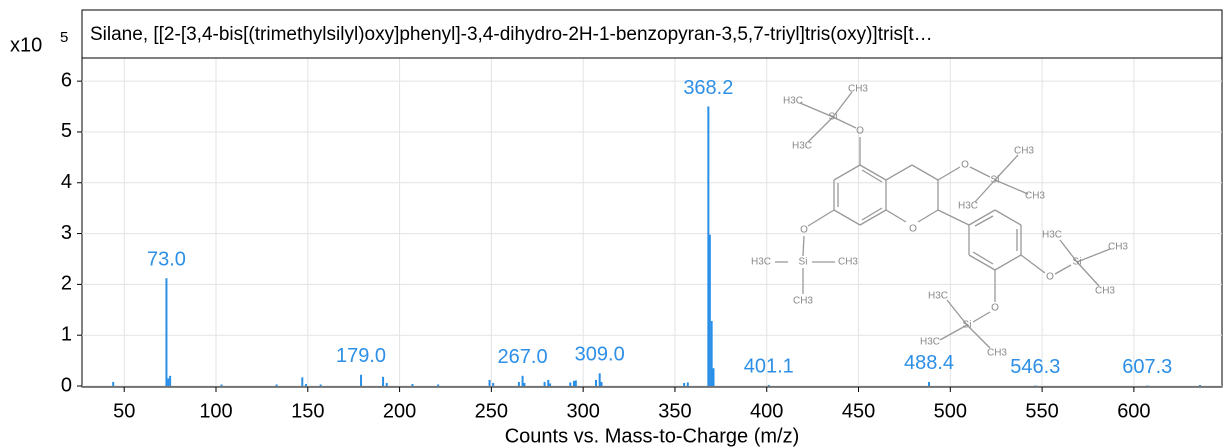 The width and height of the screenshot is (1226, 448). I want to click on y-tick-label: 3, so click(66, 233).